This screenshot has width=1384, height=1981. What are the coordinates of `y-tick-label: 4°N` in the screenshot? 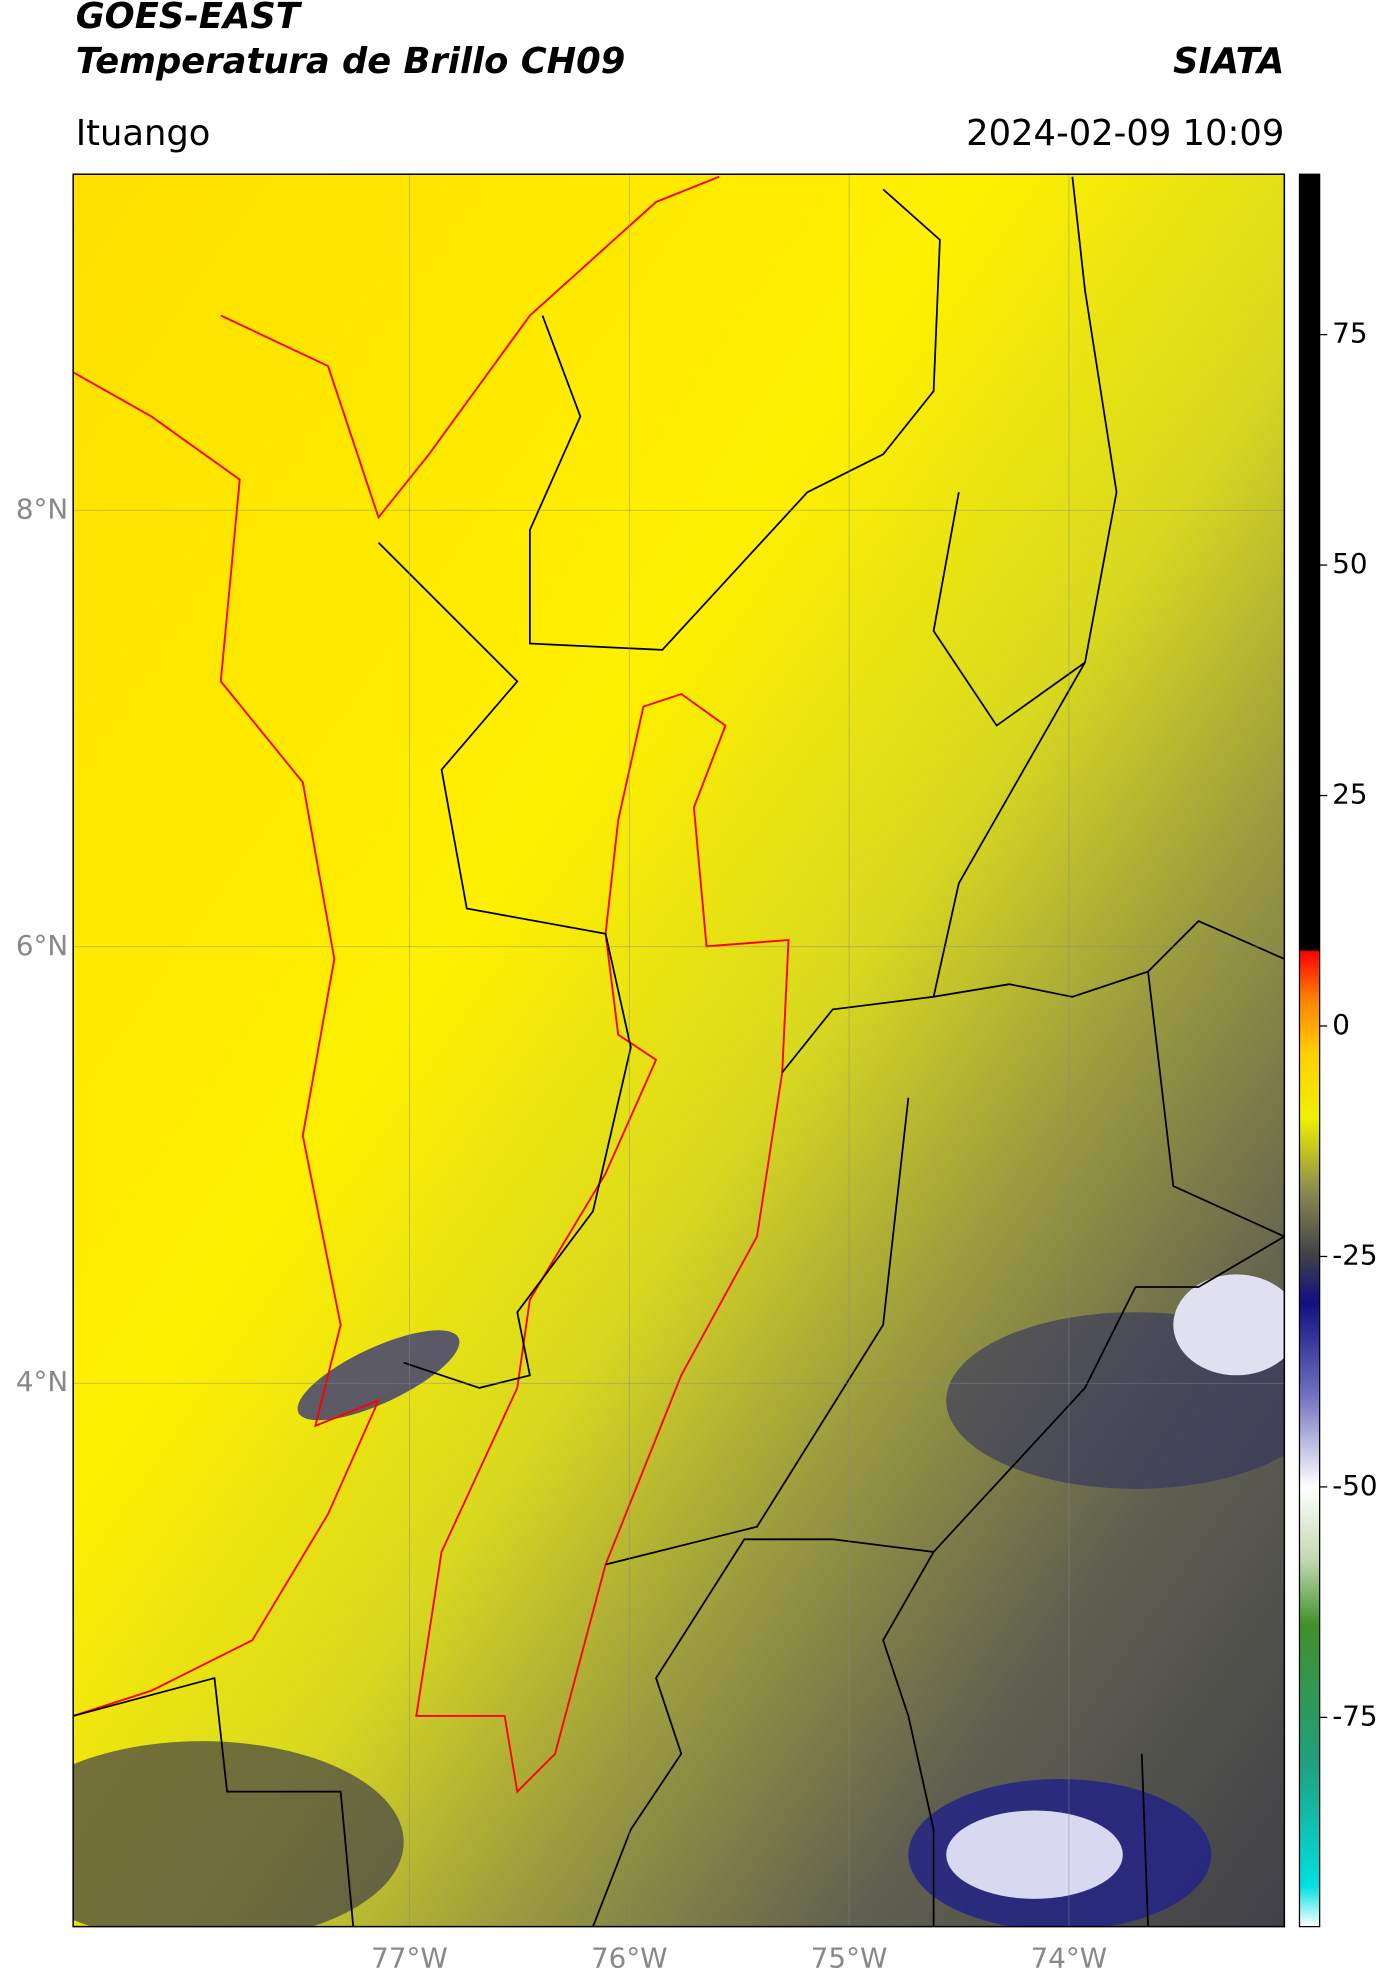 It's located at (42, 1381).